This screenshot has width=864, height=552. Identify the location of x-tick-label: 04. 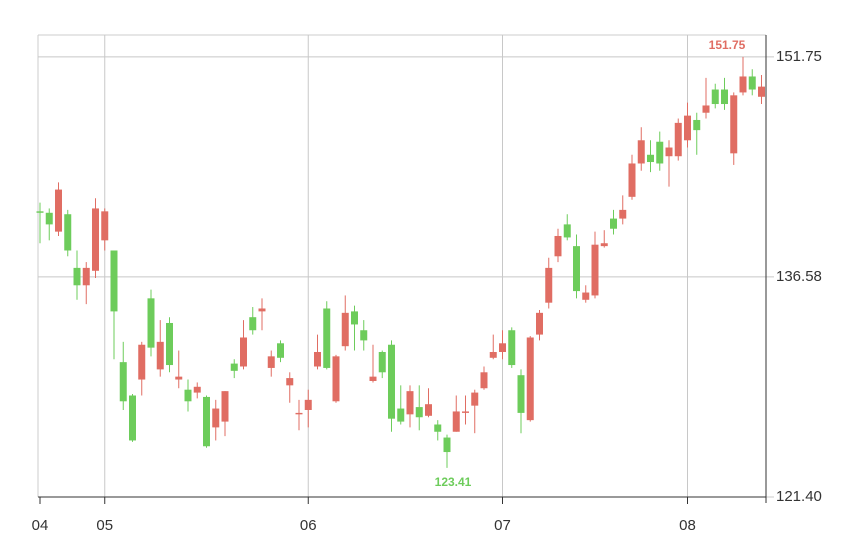
(40, 525).